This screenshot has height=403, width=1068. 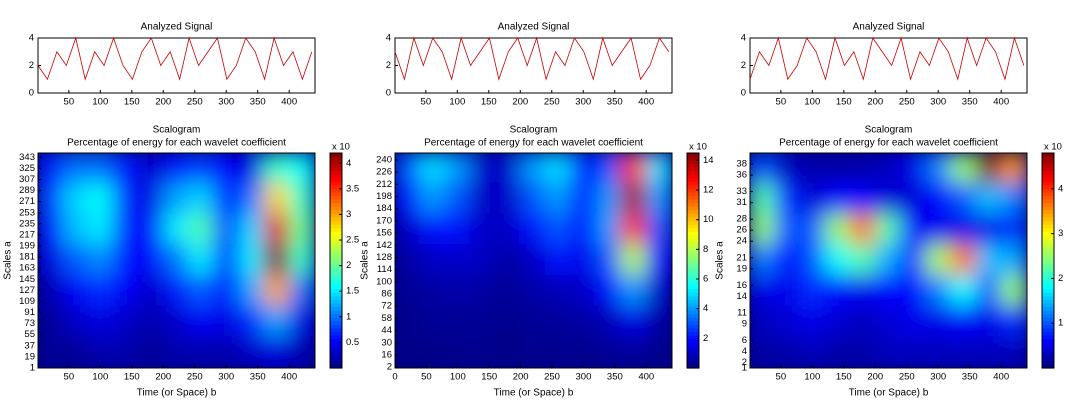 I want to click on y-tick-label: 2, so click(x=388, y=65).